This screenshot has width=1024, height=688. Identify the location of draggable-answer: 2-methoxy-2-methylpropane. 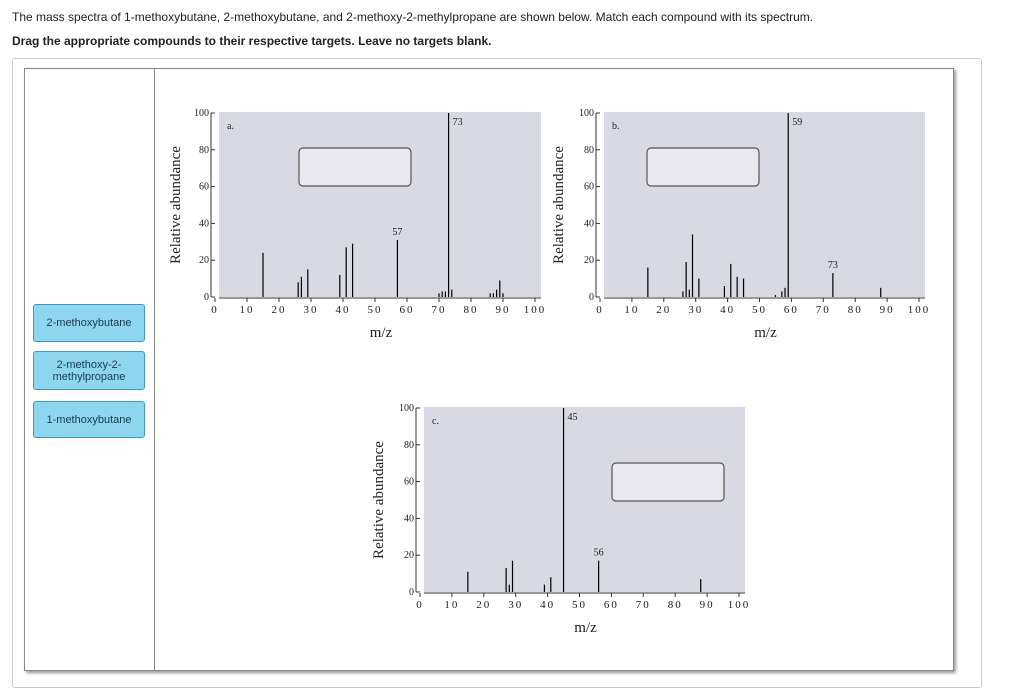
(89, 370).